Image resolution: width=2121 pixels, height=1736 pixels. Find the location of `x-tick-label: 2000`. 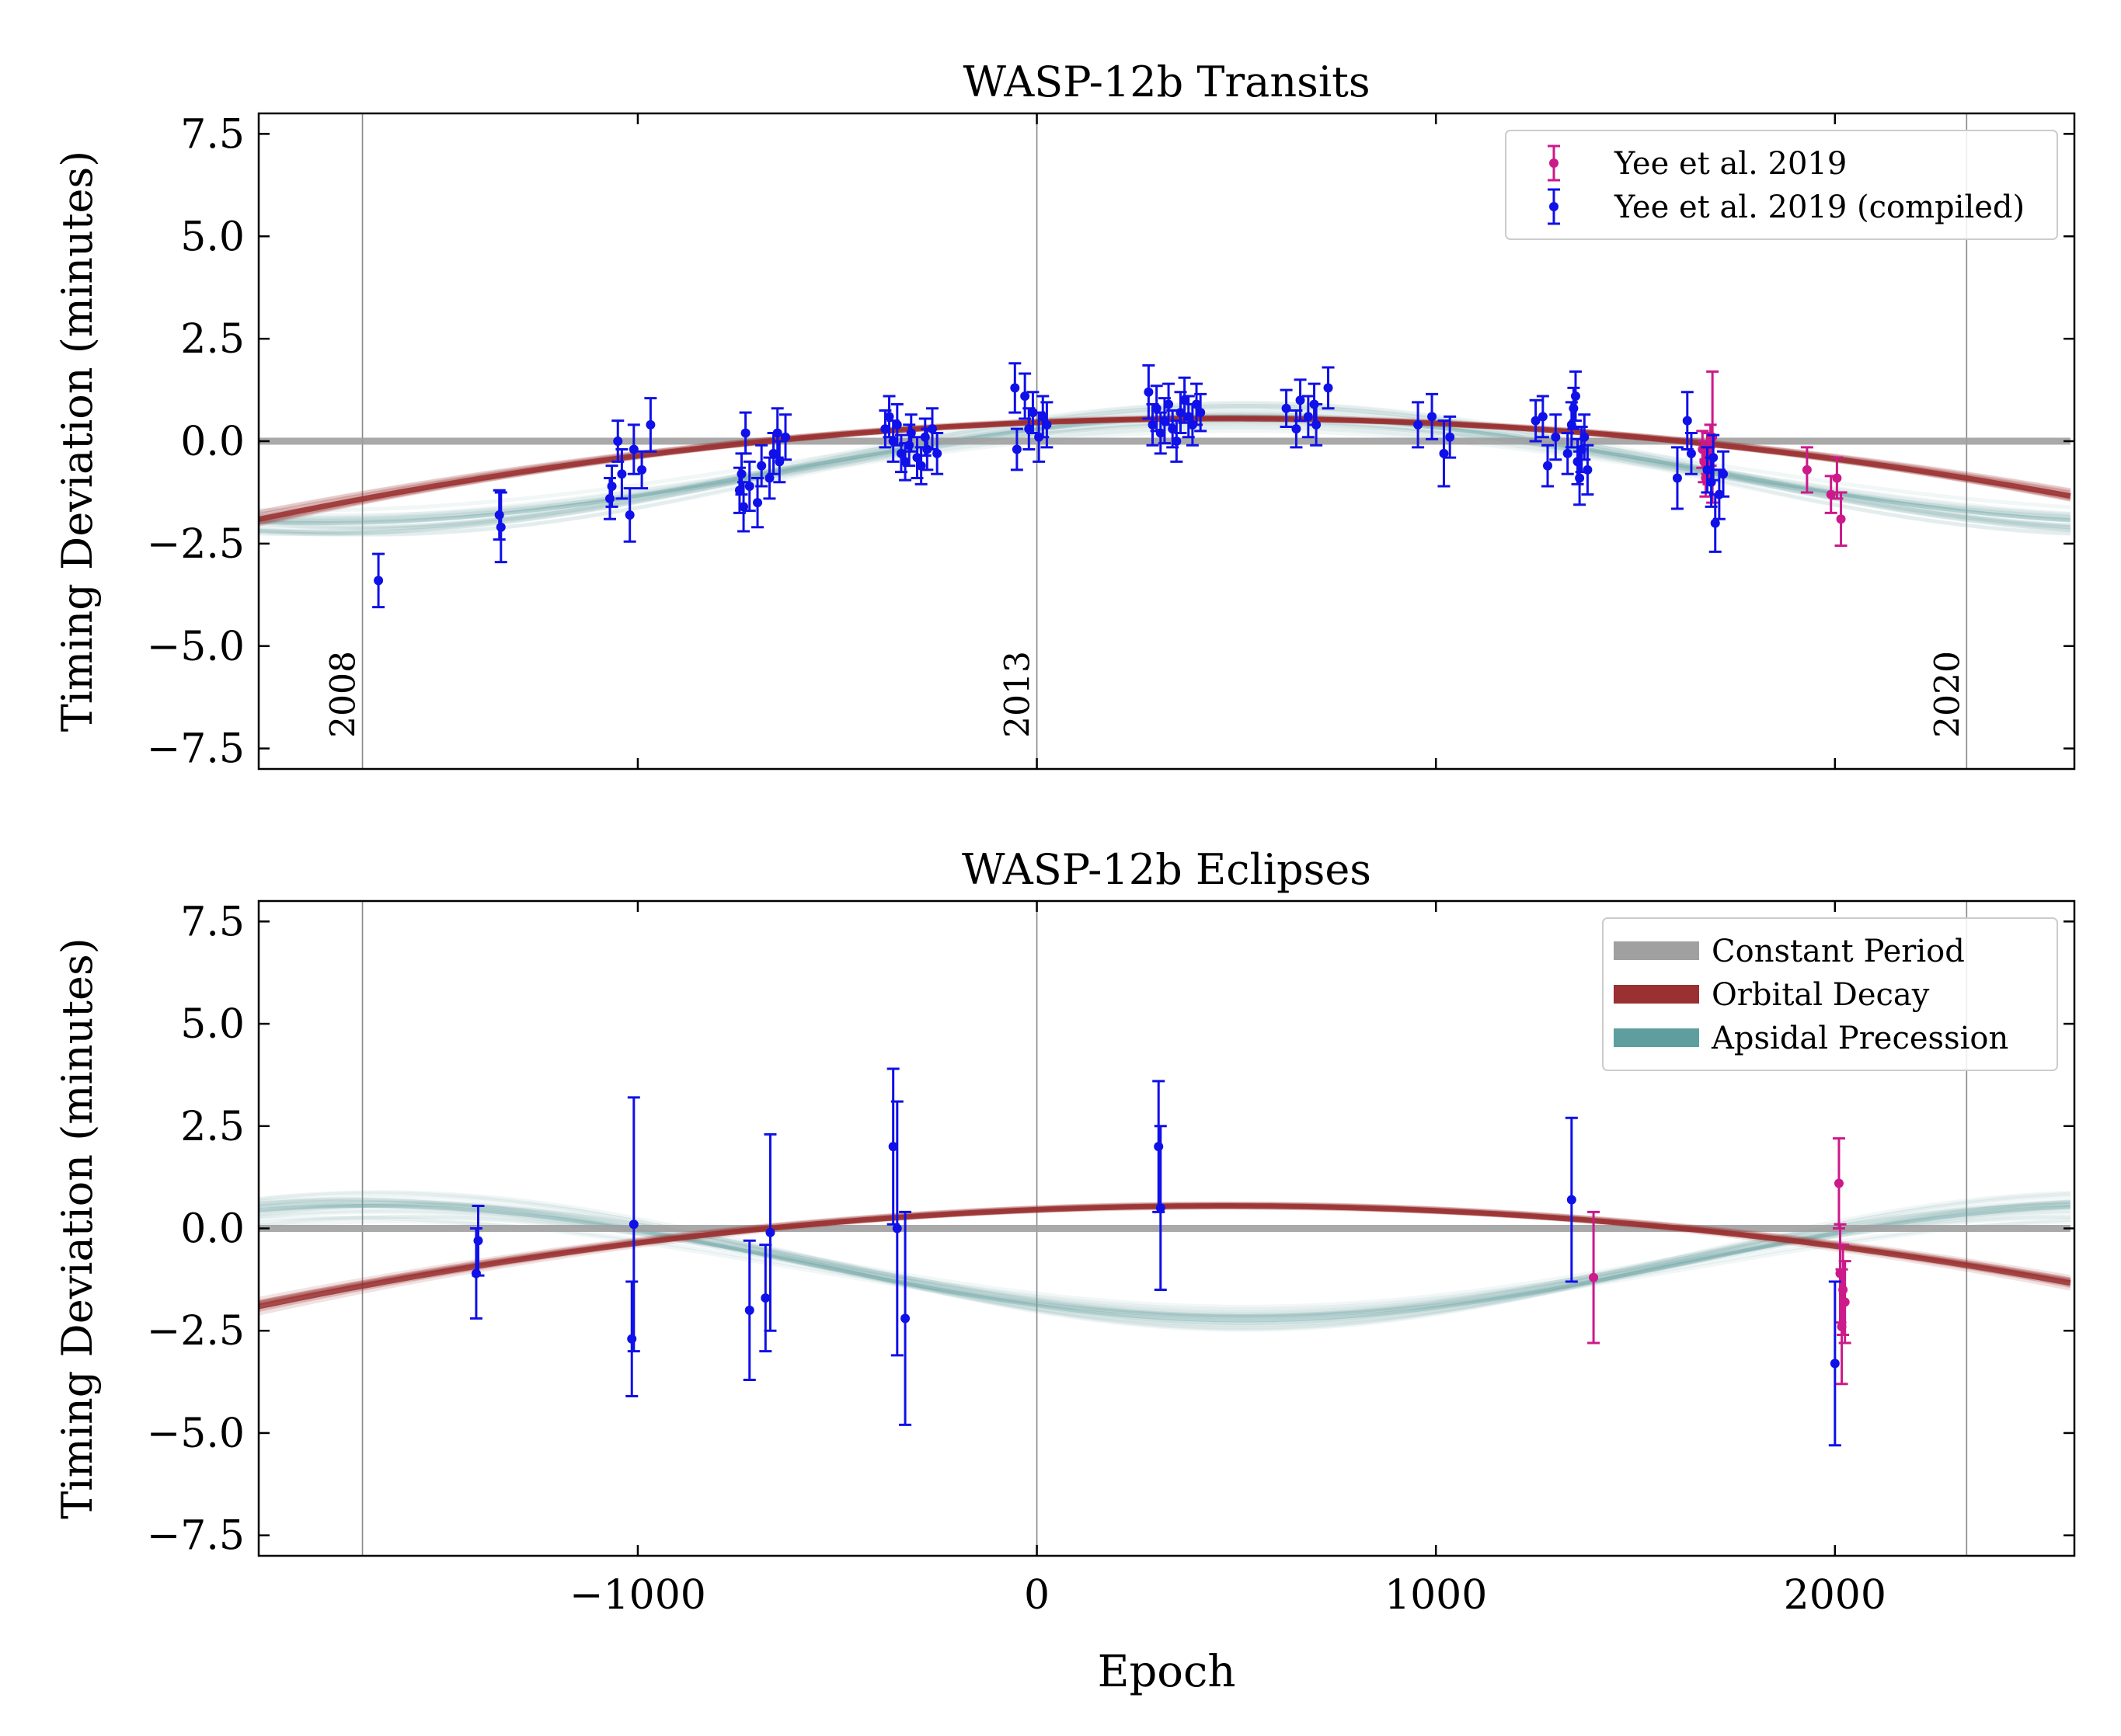

x-tick-label: 2000 is located at coordinates (1835, 1595).